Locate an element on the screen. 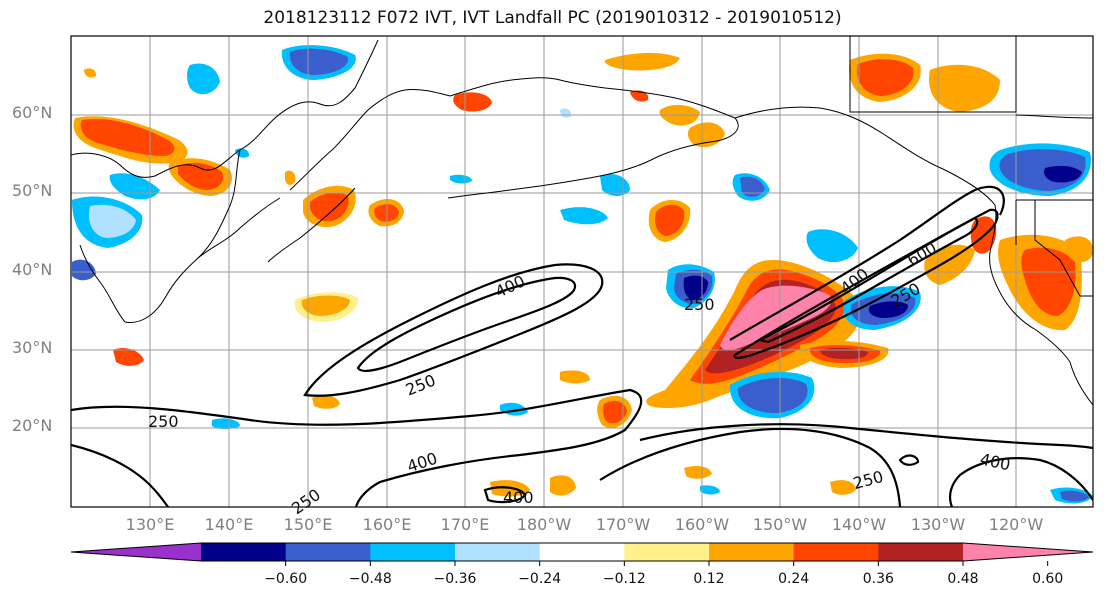  colorbar-tick-label: 0.24 is located at coordinates (794, 579).